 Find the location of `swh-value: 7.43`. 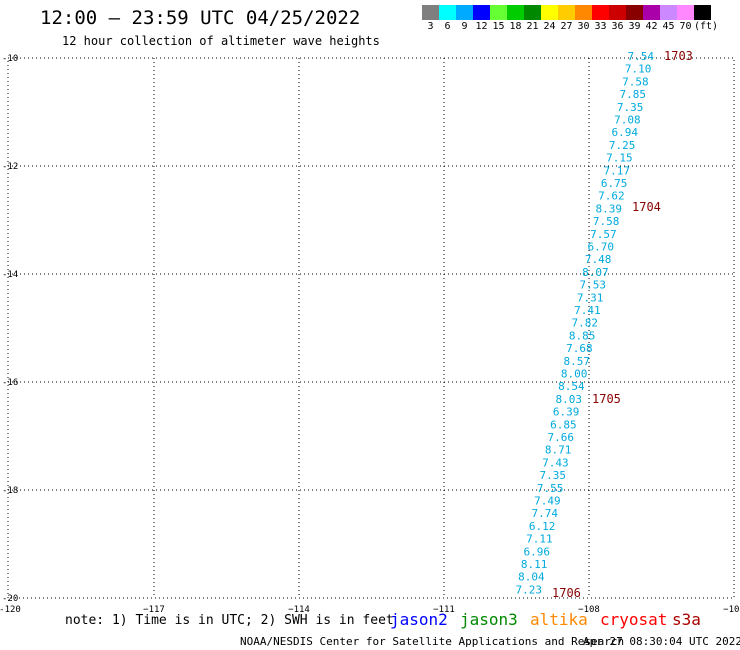

swh-value: 7.43 is located at coordinates (555, 462).